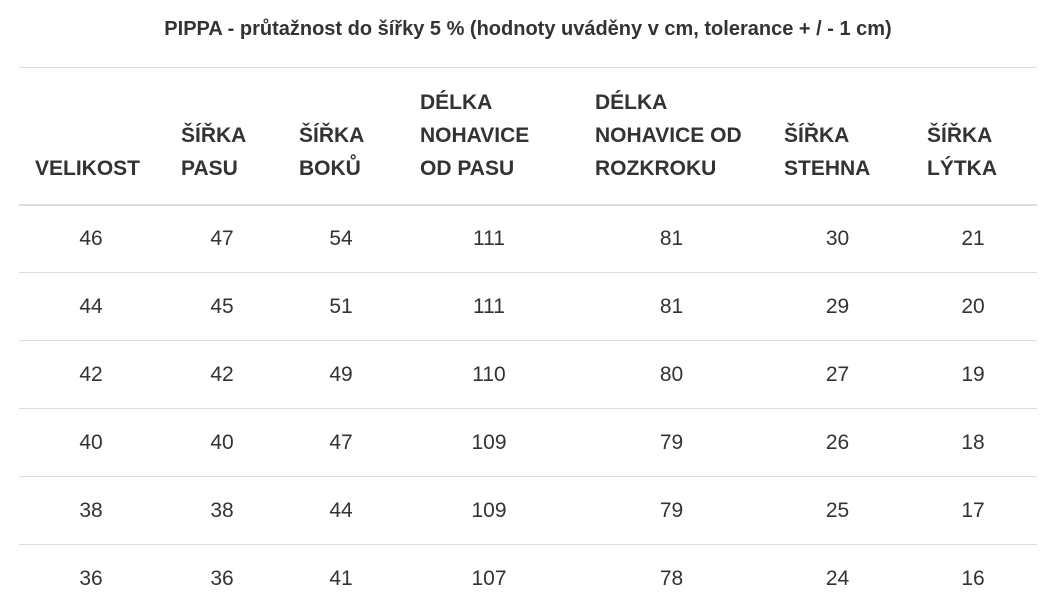  What do you see at coordinates (973, 510) in the screenshot?
I see `cell-calf-width: 17` at bounding box center [973, 510].